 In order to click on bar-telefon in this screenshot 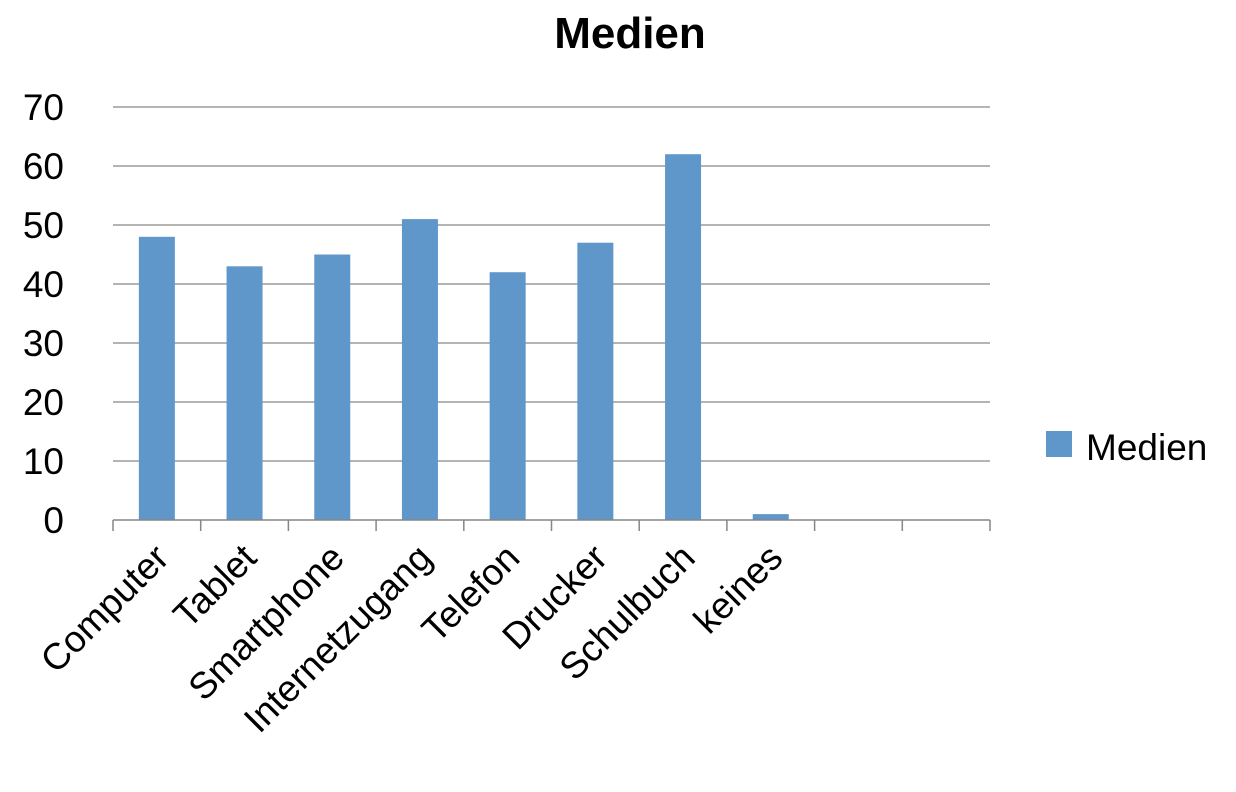, I will do `click(507, 396)`.